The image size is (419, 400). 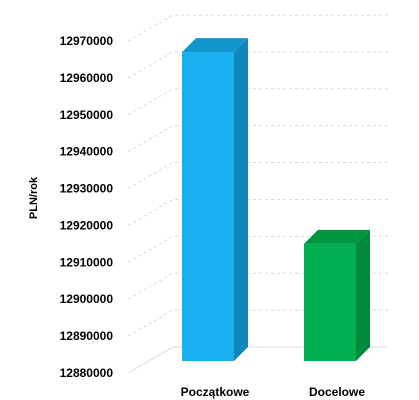 What do you see at coordinates (87, 336) in the screenshot?
I see `y-tick-label: 12890000` at bounding box center [87, 336].